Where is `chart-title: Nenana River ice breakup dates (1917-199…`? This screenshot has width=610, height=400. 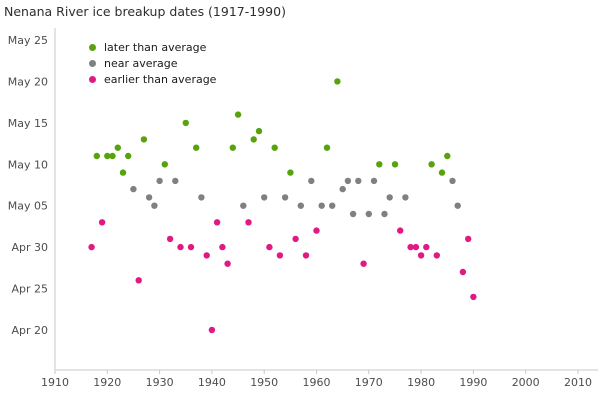 chart-title: Nenana River ice breakup dates (1917-199… is located at coordinates (145, 11).